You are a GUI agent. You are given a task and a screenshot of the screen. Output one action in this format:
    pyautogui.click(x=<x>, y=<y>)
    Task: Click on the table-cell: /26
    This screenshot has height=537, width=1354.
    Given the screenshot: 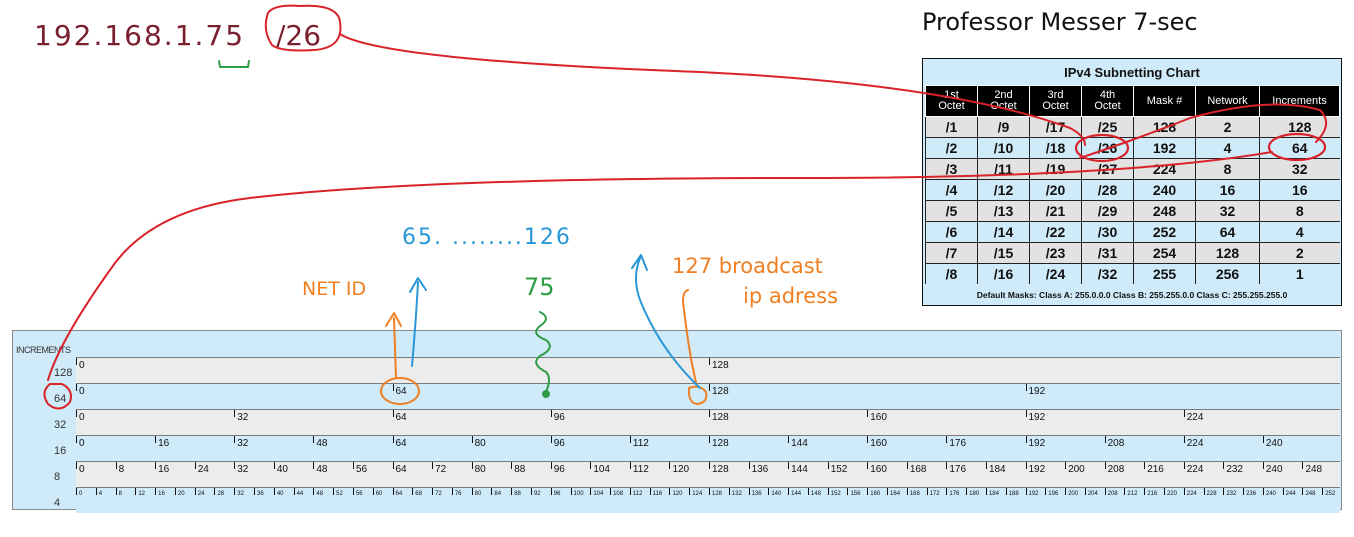 What is the action you would take?
    pyautogui.click(x=1107, y=148)
    